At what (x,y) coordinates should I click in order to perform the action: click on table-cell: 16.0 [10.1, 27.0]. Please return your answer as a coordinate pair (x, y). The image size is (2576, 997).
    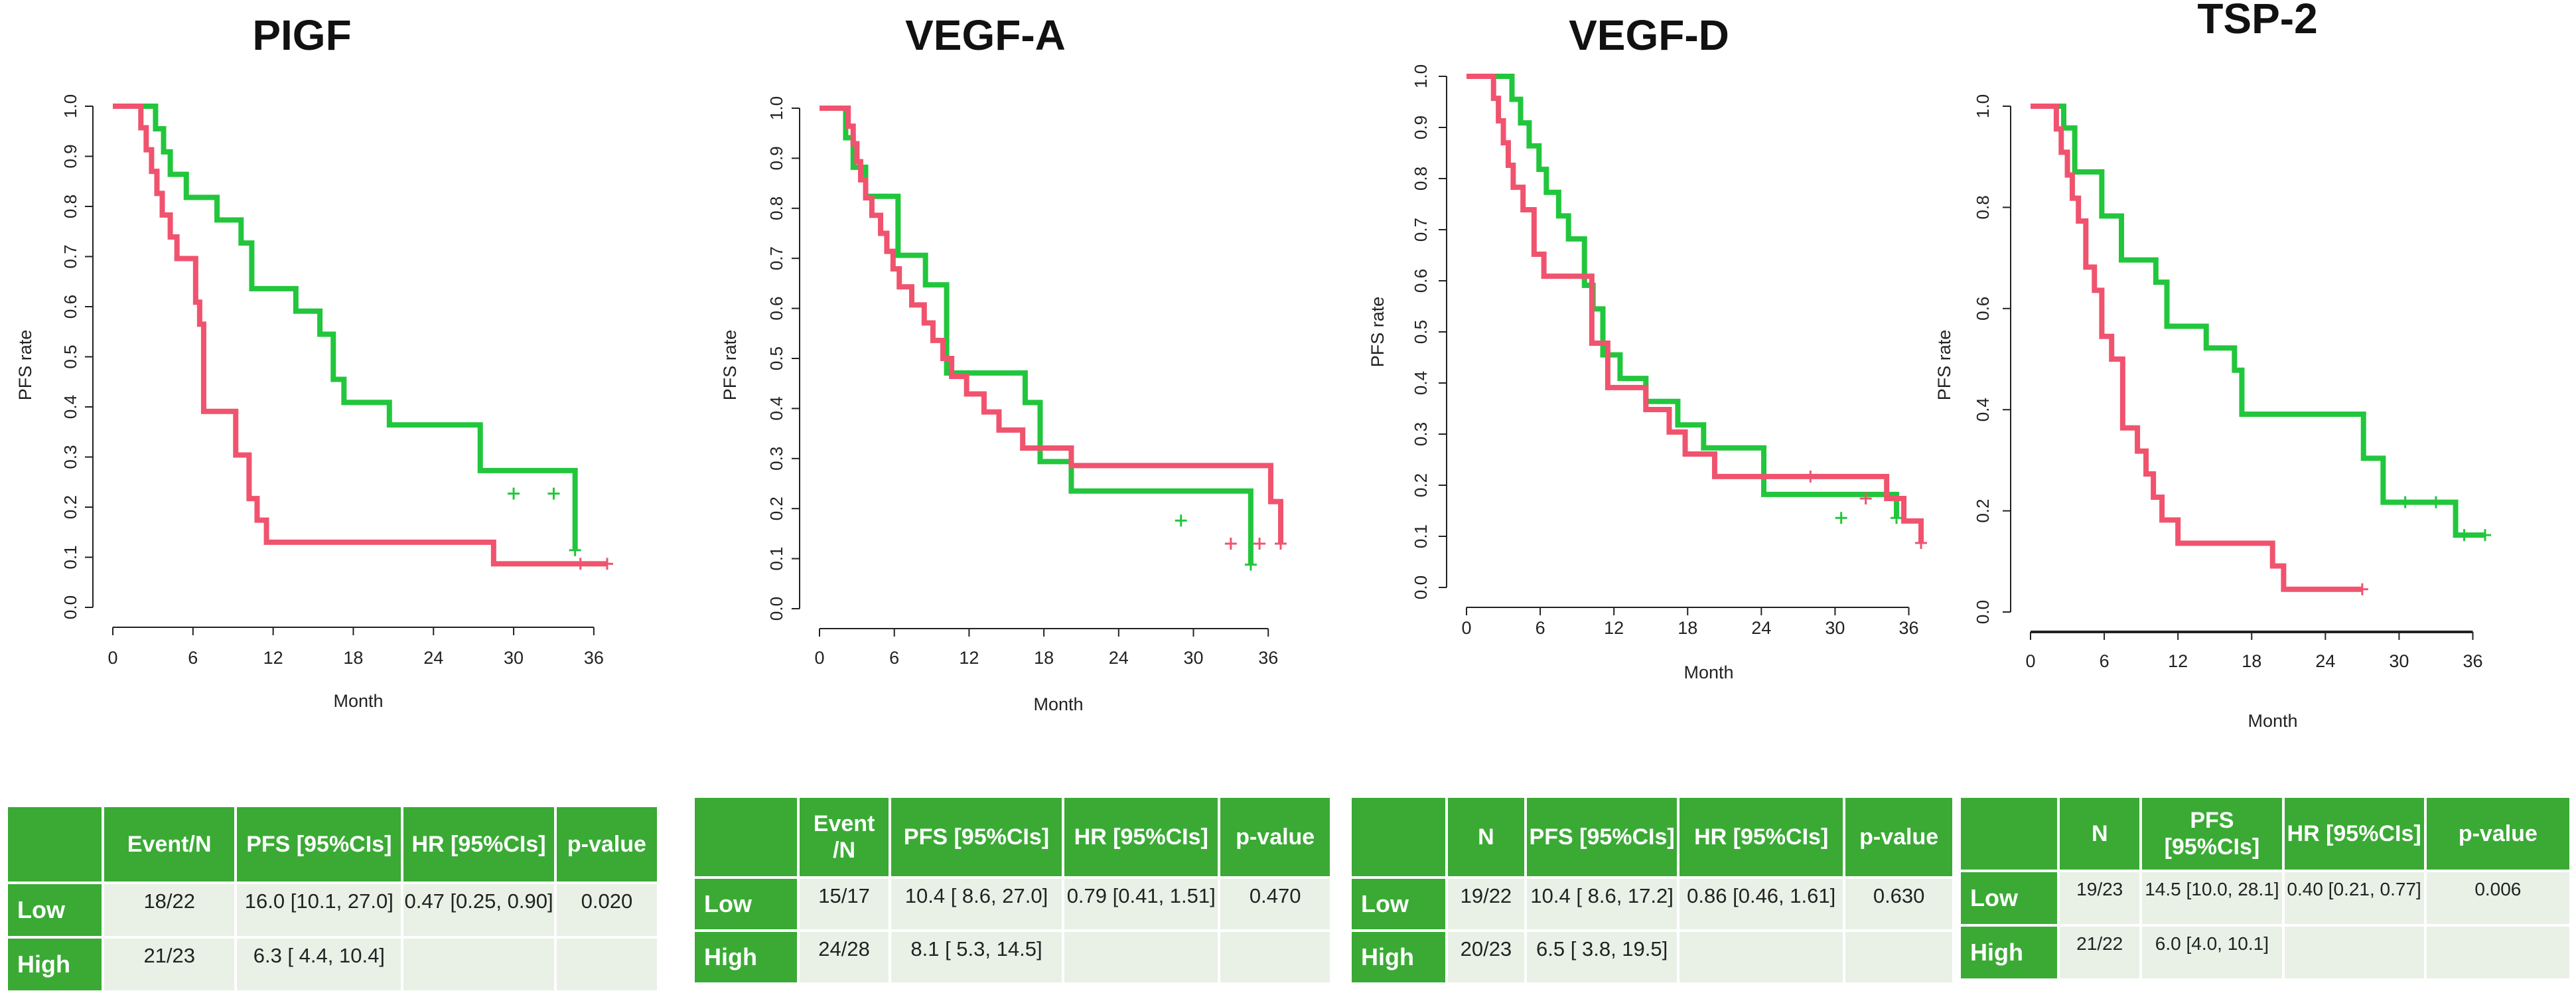
    Looking at the image, I should click on (319, 910).